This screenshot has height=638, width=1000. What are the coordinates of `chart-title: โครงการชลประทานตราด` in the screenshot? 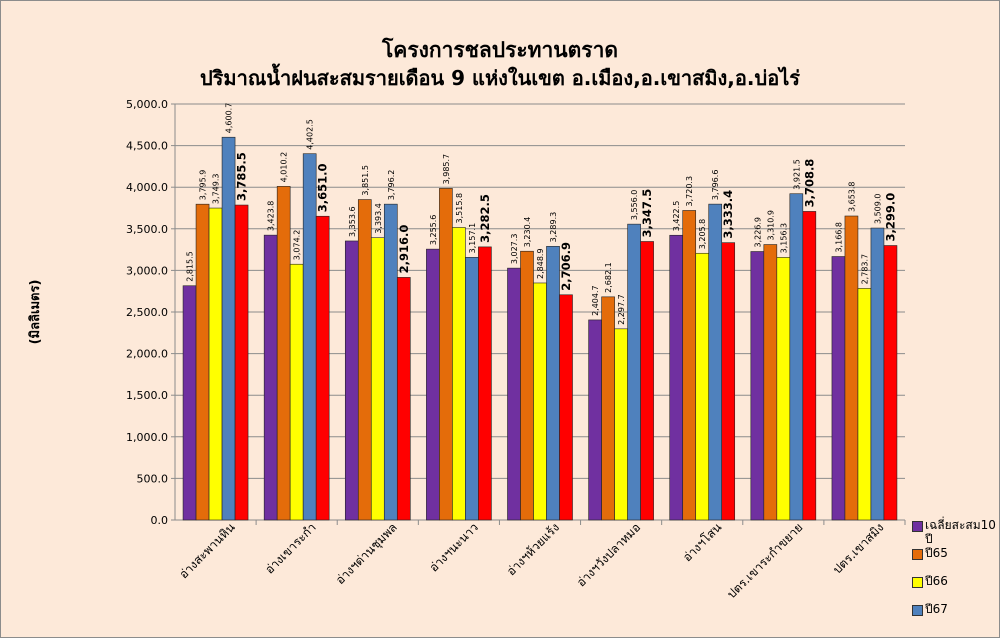 It's located at (500, 50).